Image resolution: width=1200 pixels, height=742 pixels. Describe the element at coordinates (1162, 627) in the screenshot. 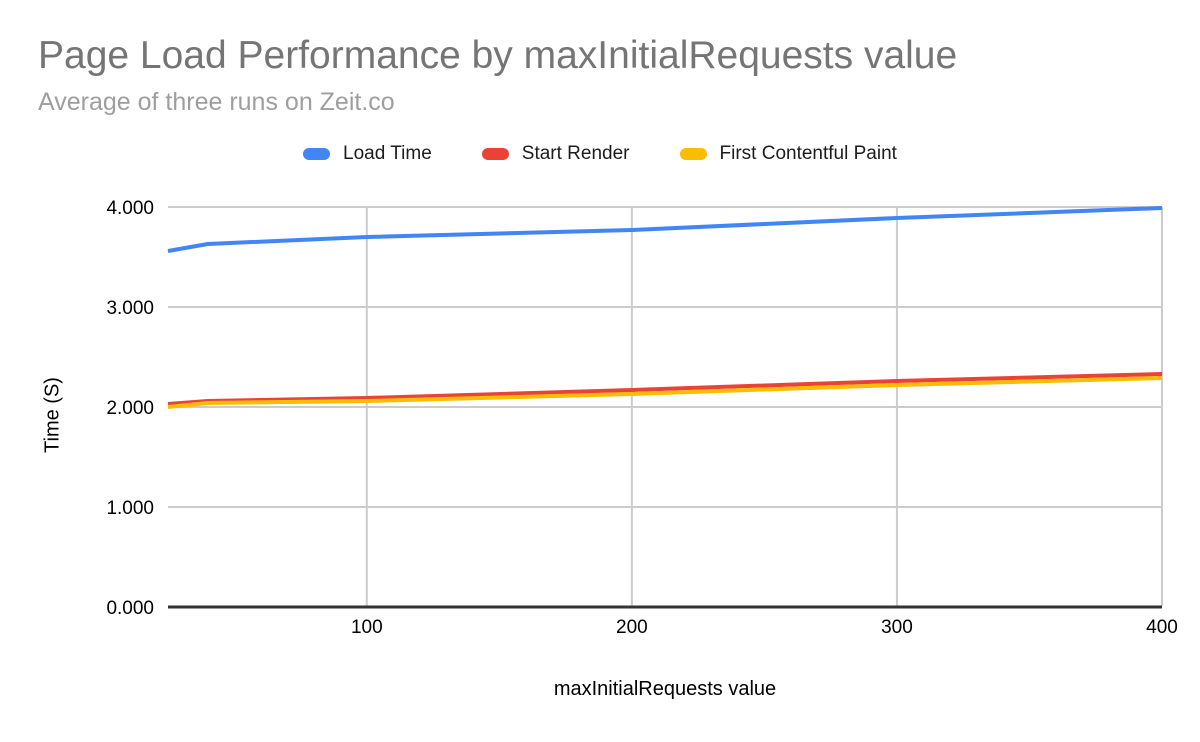

I see `x-tick-label-400: 400` at that location.